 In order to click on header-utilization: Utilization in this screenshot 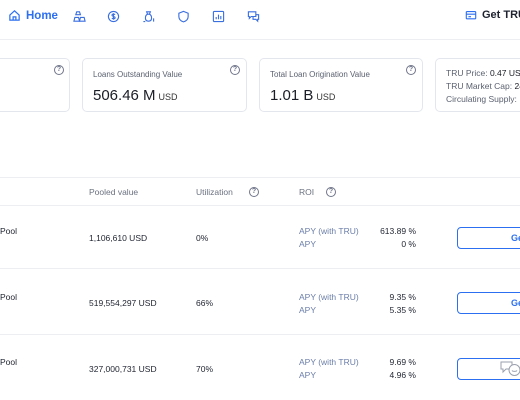, I will do `click(214, 192)`.